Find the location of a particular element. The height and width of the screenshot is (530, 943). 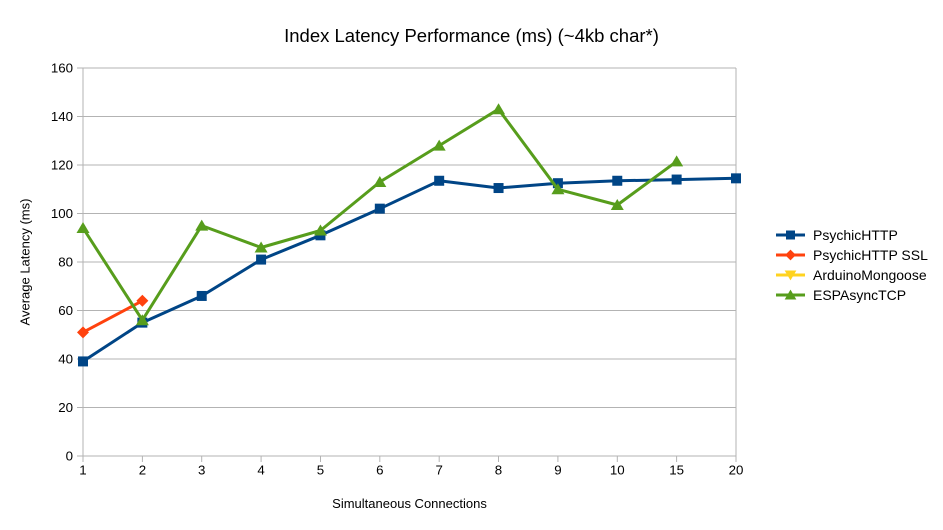

legend-label: ArduinoMongoose is located at coordinates (870, 275).